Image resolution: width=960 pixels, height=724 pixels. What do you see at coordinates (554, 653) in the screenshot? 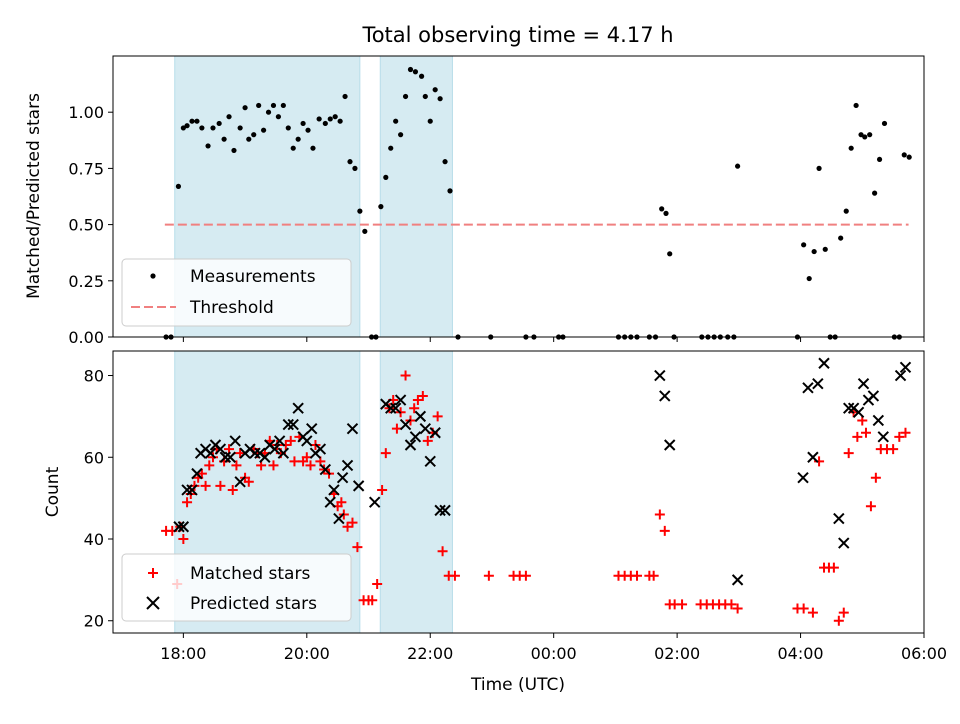
I see `x-tick-label: 00:00` at bounding box center [554, 653].